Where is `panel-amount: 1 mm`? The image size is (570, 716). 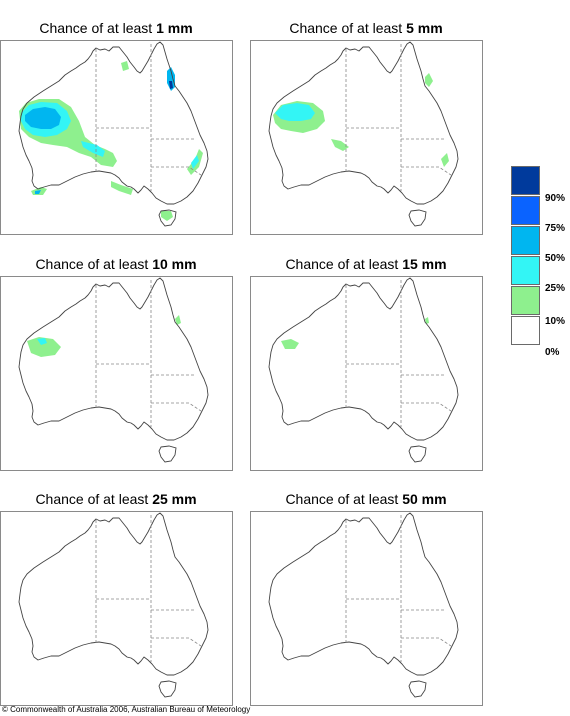
panel-amount: 1 mm is located at coordinates (174, 28).